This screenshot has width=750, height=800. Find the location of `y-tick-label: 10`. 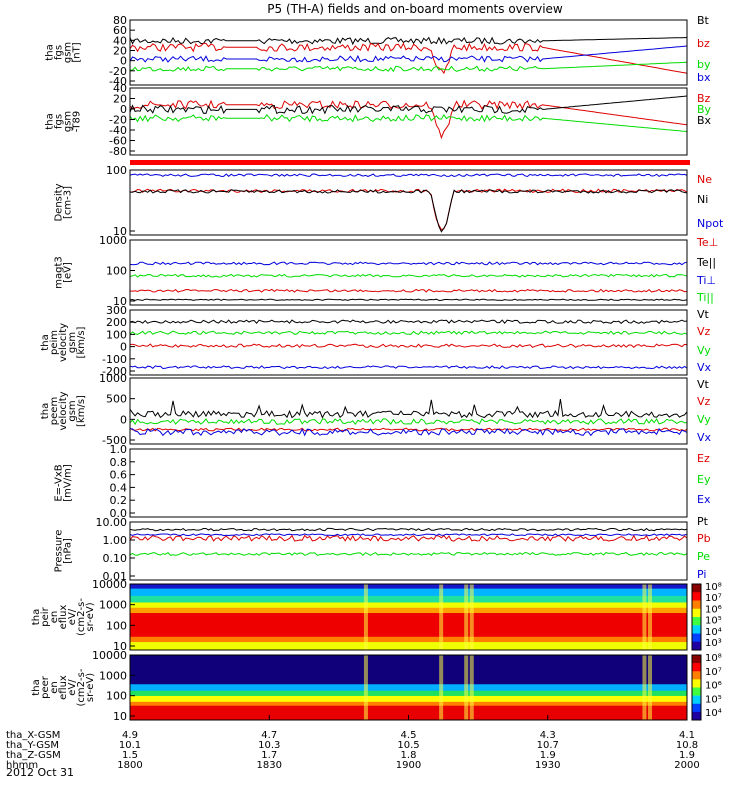

y-tick-label: 10 is located at coordinates (120, 646).